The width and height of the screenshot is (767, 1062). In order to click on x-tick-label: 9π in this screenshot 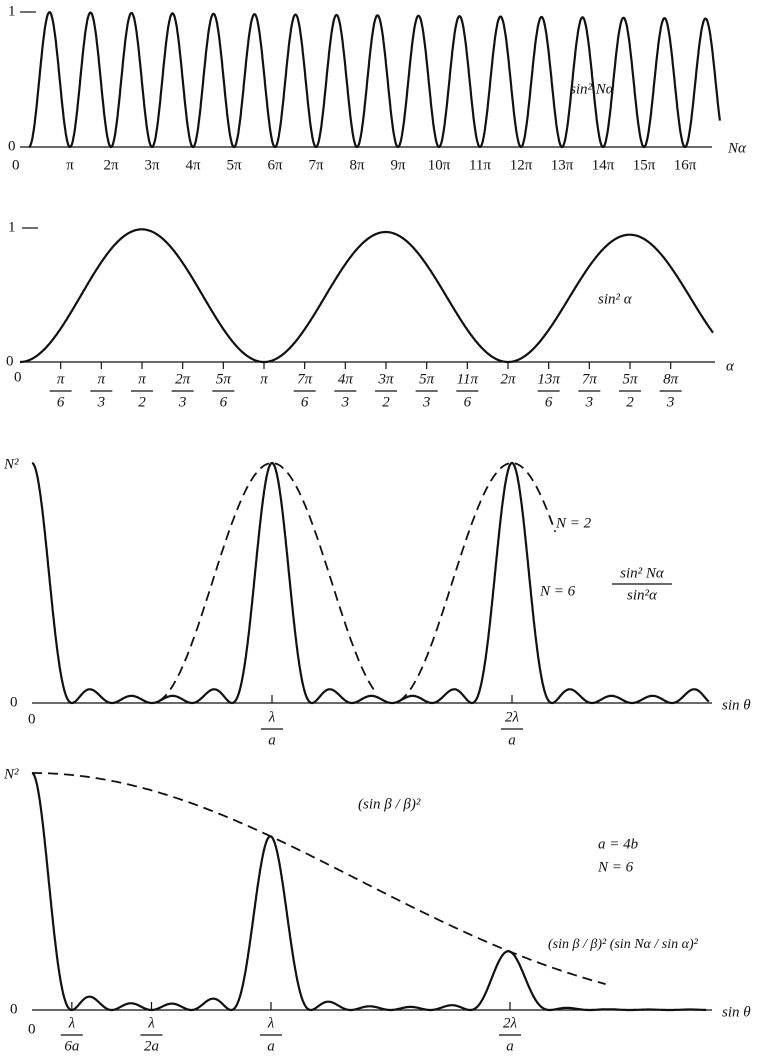, I will do `click(398, 165)`.